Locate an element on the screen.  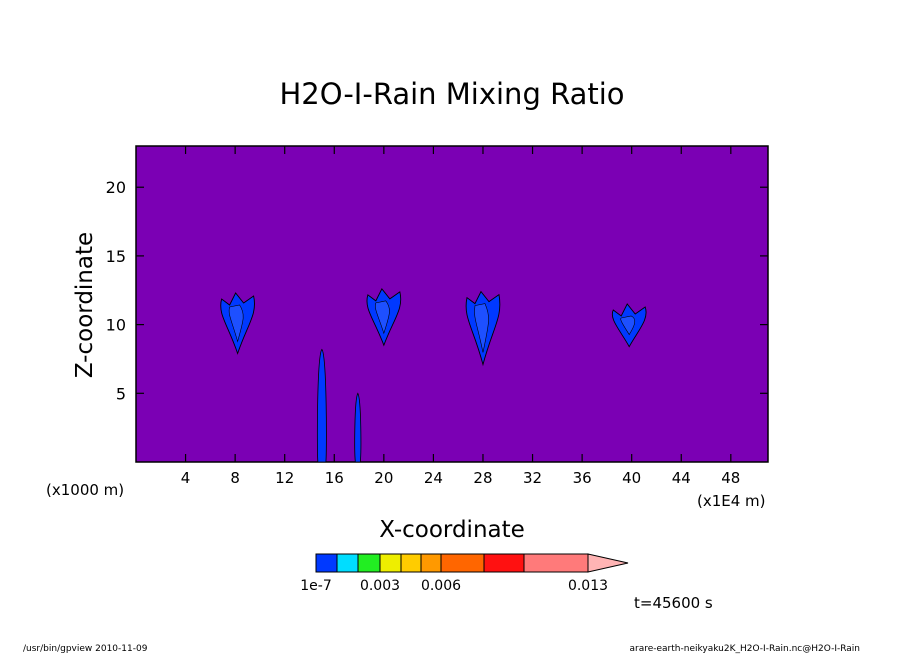
x-tick-label: 40 is located at coordinates (631, 478).